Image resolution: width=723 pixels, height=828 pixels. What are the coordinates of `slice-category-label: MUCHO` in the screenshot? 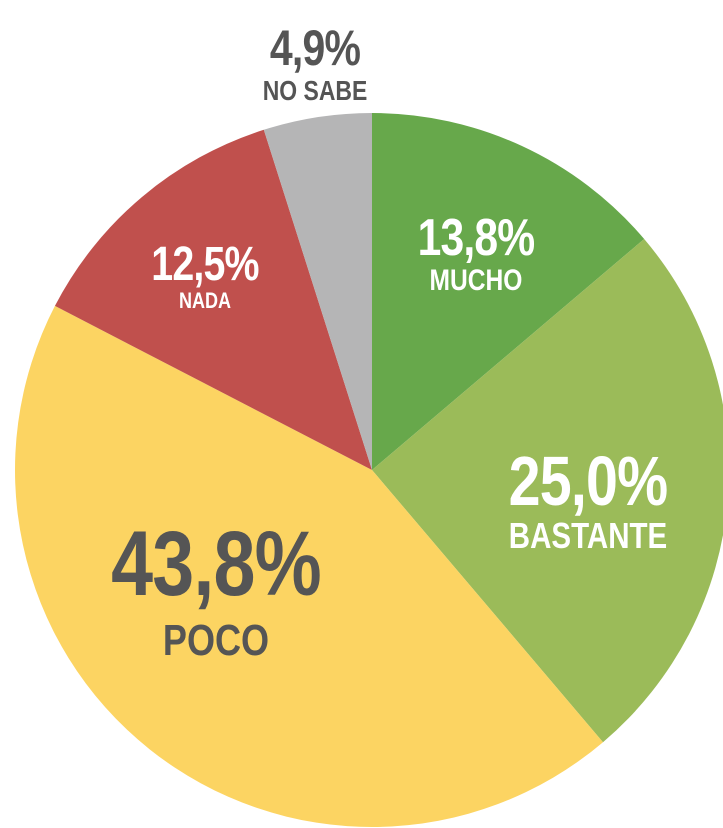 It's located at (476, 280).